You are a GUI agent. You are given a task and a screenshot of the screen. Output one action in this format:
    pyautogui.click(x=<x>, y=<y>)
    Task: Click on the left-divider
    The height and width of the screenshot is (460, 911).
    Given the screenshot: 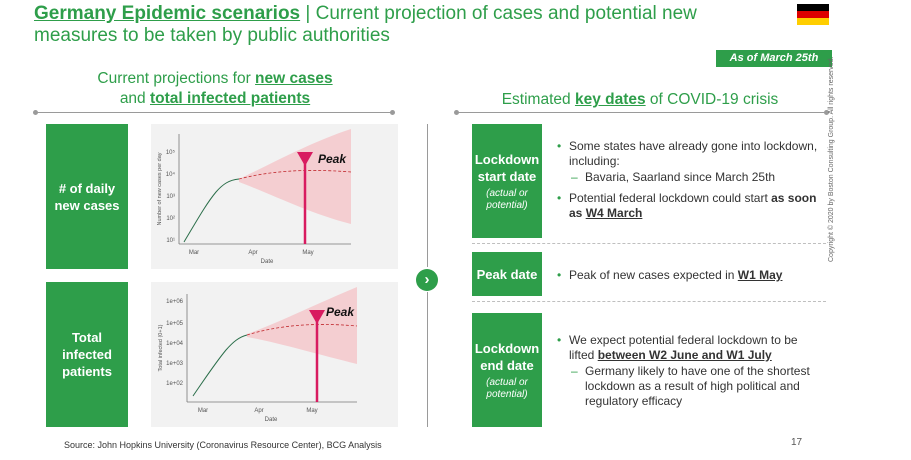 What is the action you would take?
    pyautogui.click(x=214, y=112)
    